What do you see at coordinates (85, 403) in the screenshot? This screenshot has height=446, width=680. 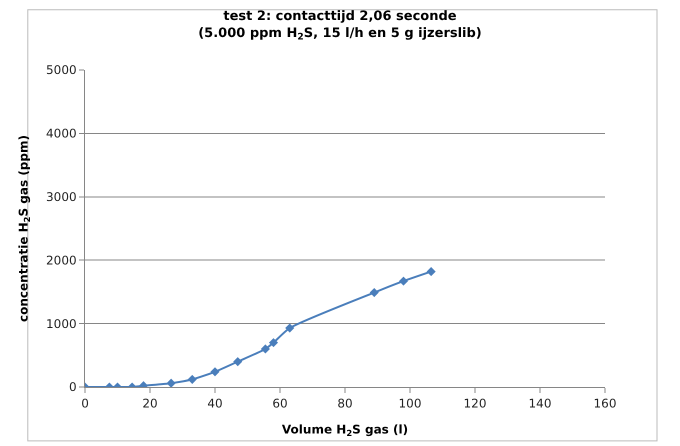 I see `x-tick-label: 0` at bounding box center [85, 403].